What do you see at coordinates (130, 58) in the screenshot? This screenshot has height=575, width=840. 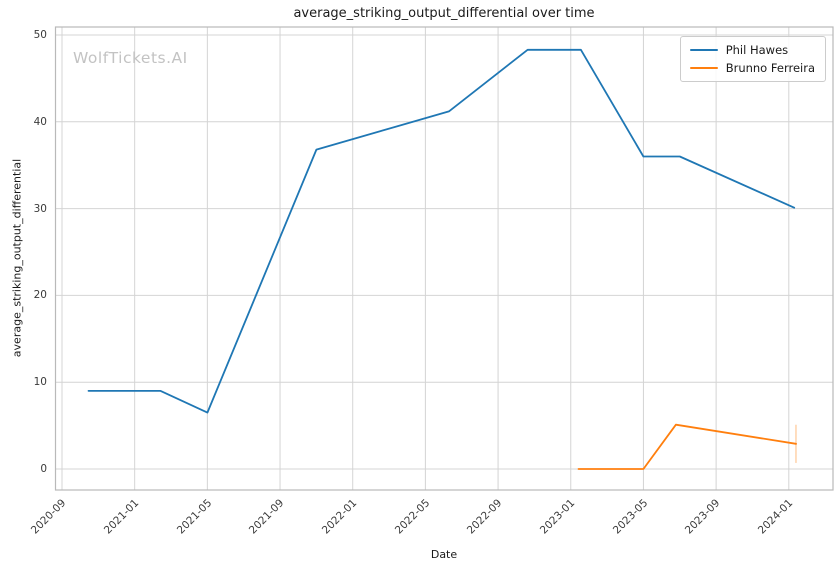 I see `watermark: WolfTickets.AI` at bounding box center [130, 58].